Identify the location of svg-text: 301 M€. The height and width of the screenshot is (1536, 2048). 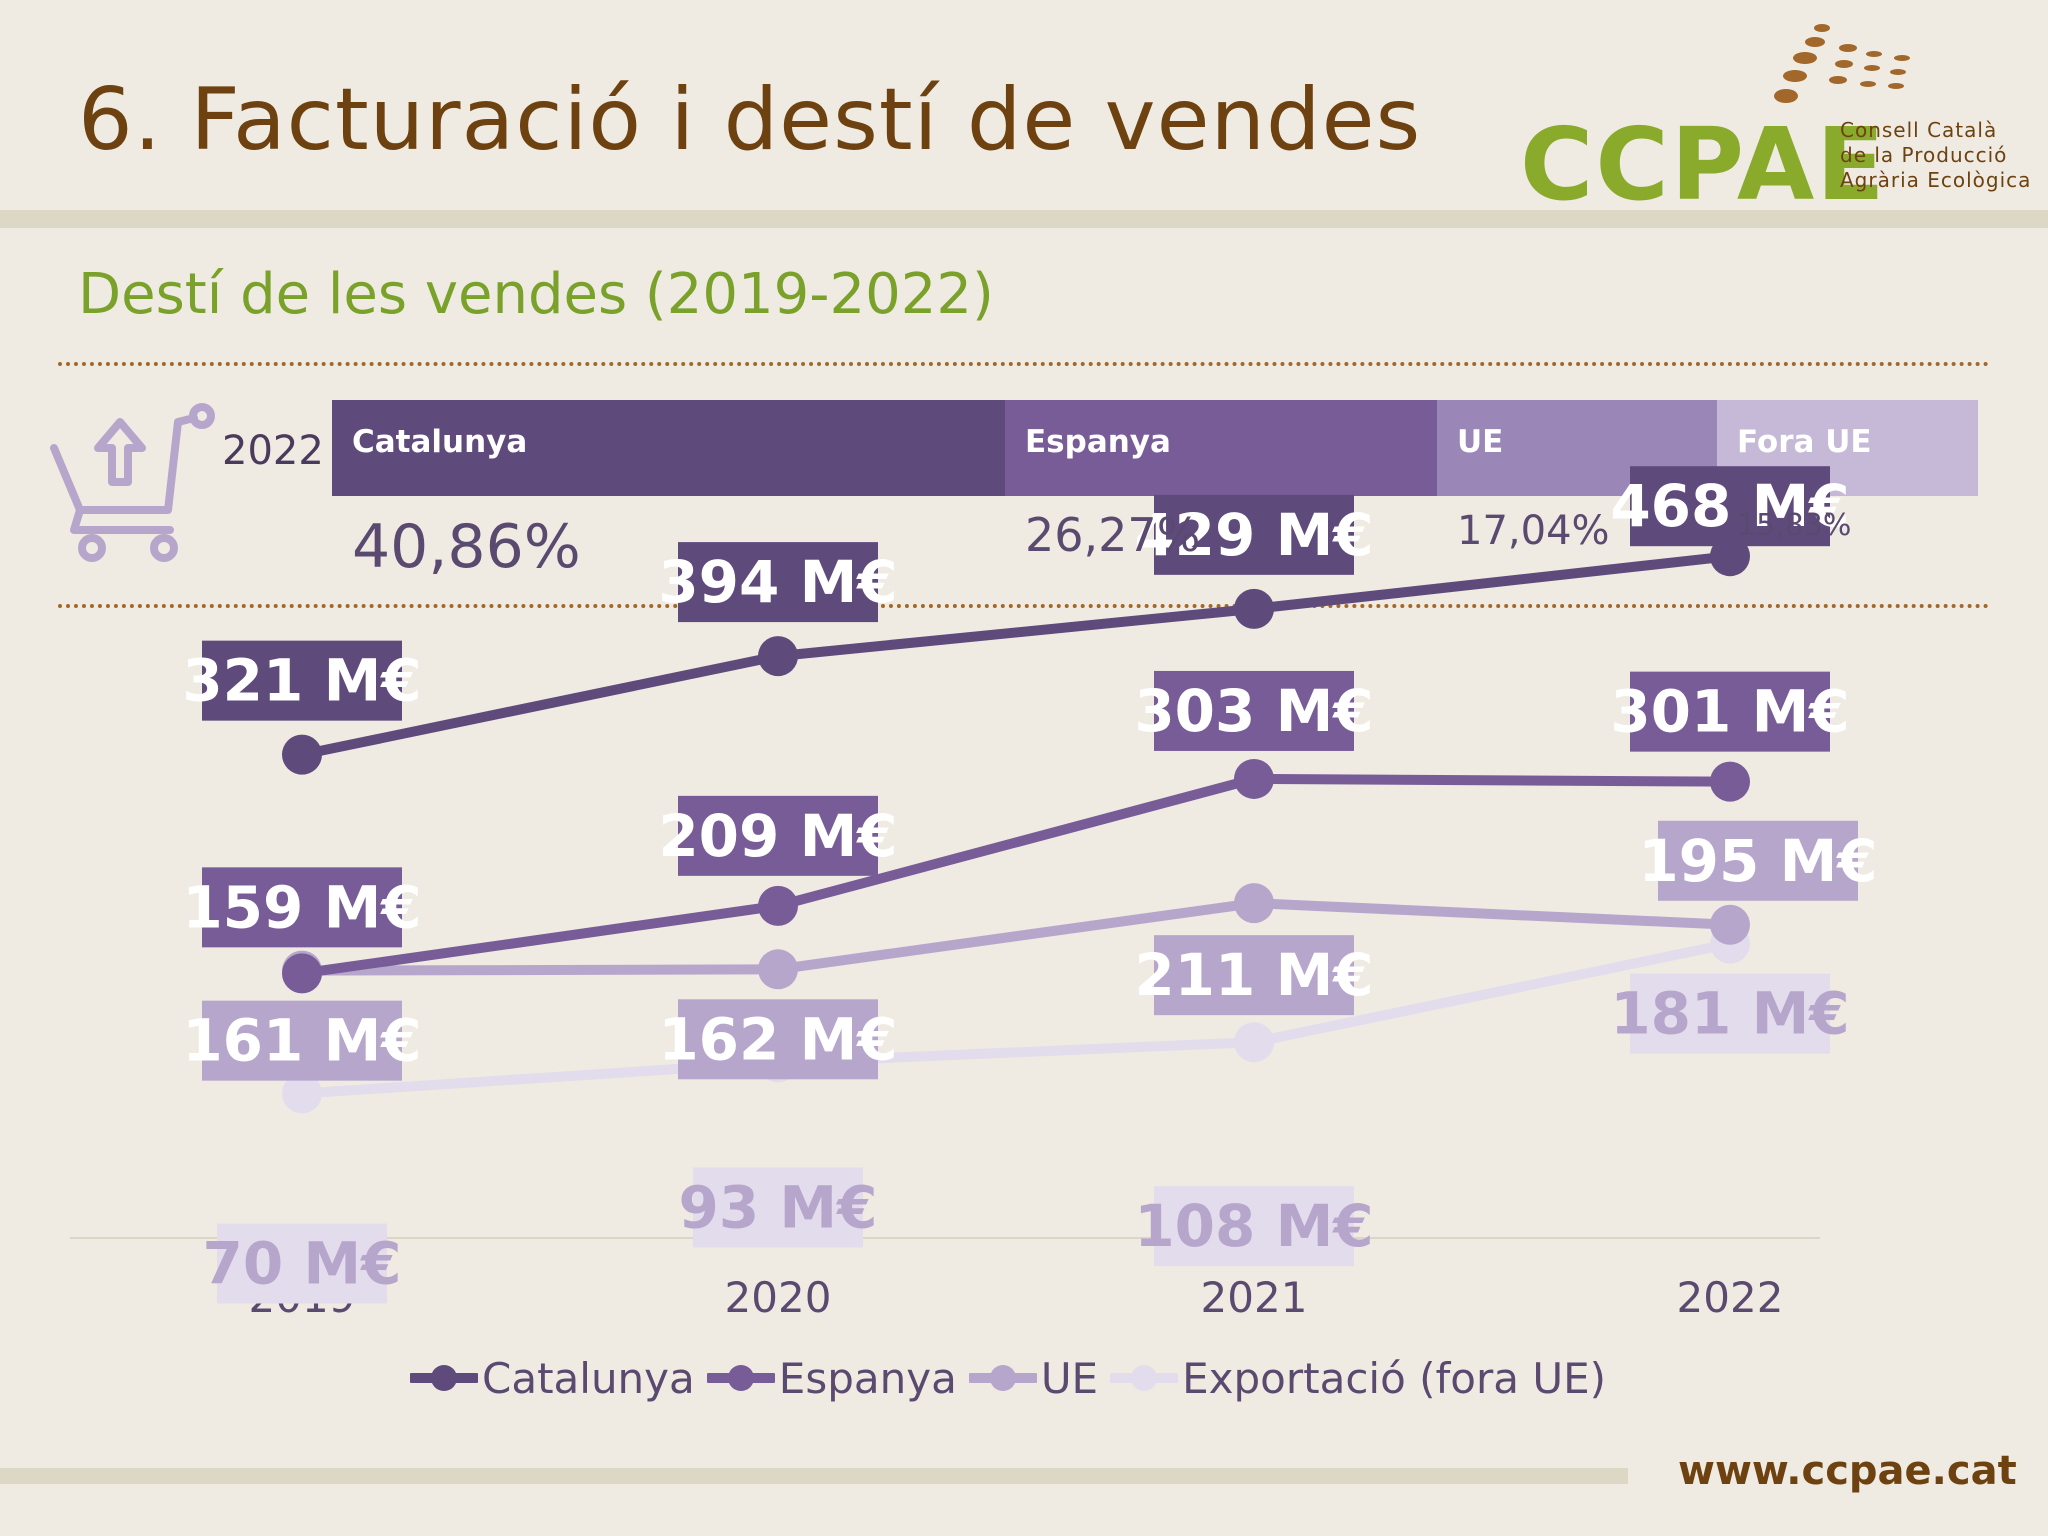
(1729, 712).